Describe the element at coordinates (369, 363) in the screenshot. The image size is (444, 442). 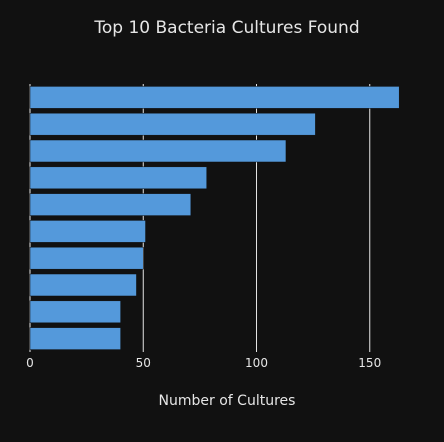
I see `x-tick-label: 150` at that location.